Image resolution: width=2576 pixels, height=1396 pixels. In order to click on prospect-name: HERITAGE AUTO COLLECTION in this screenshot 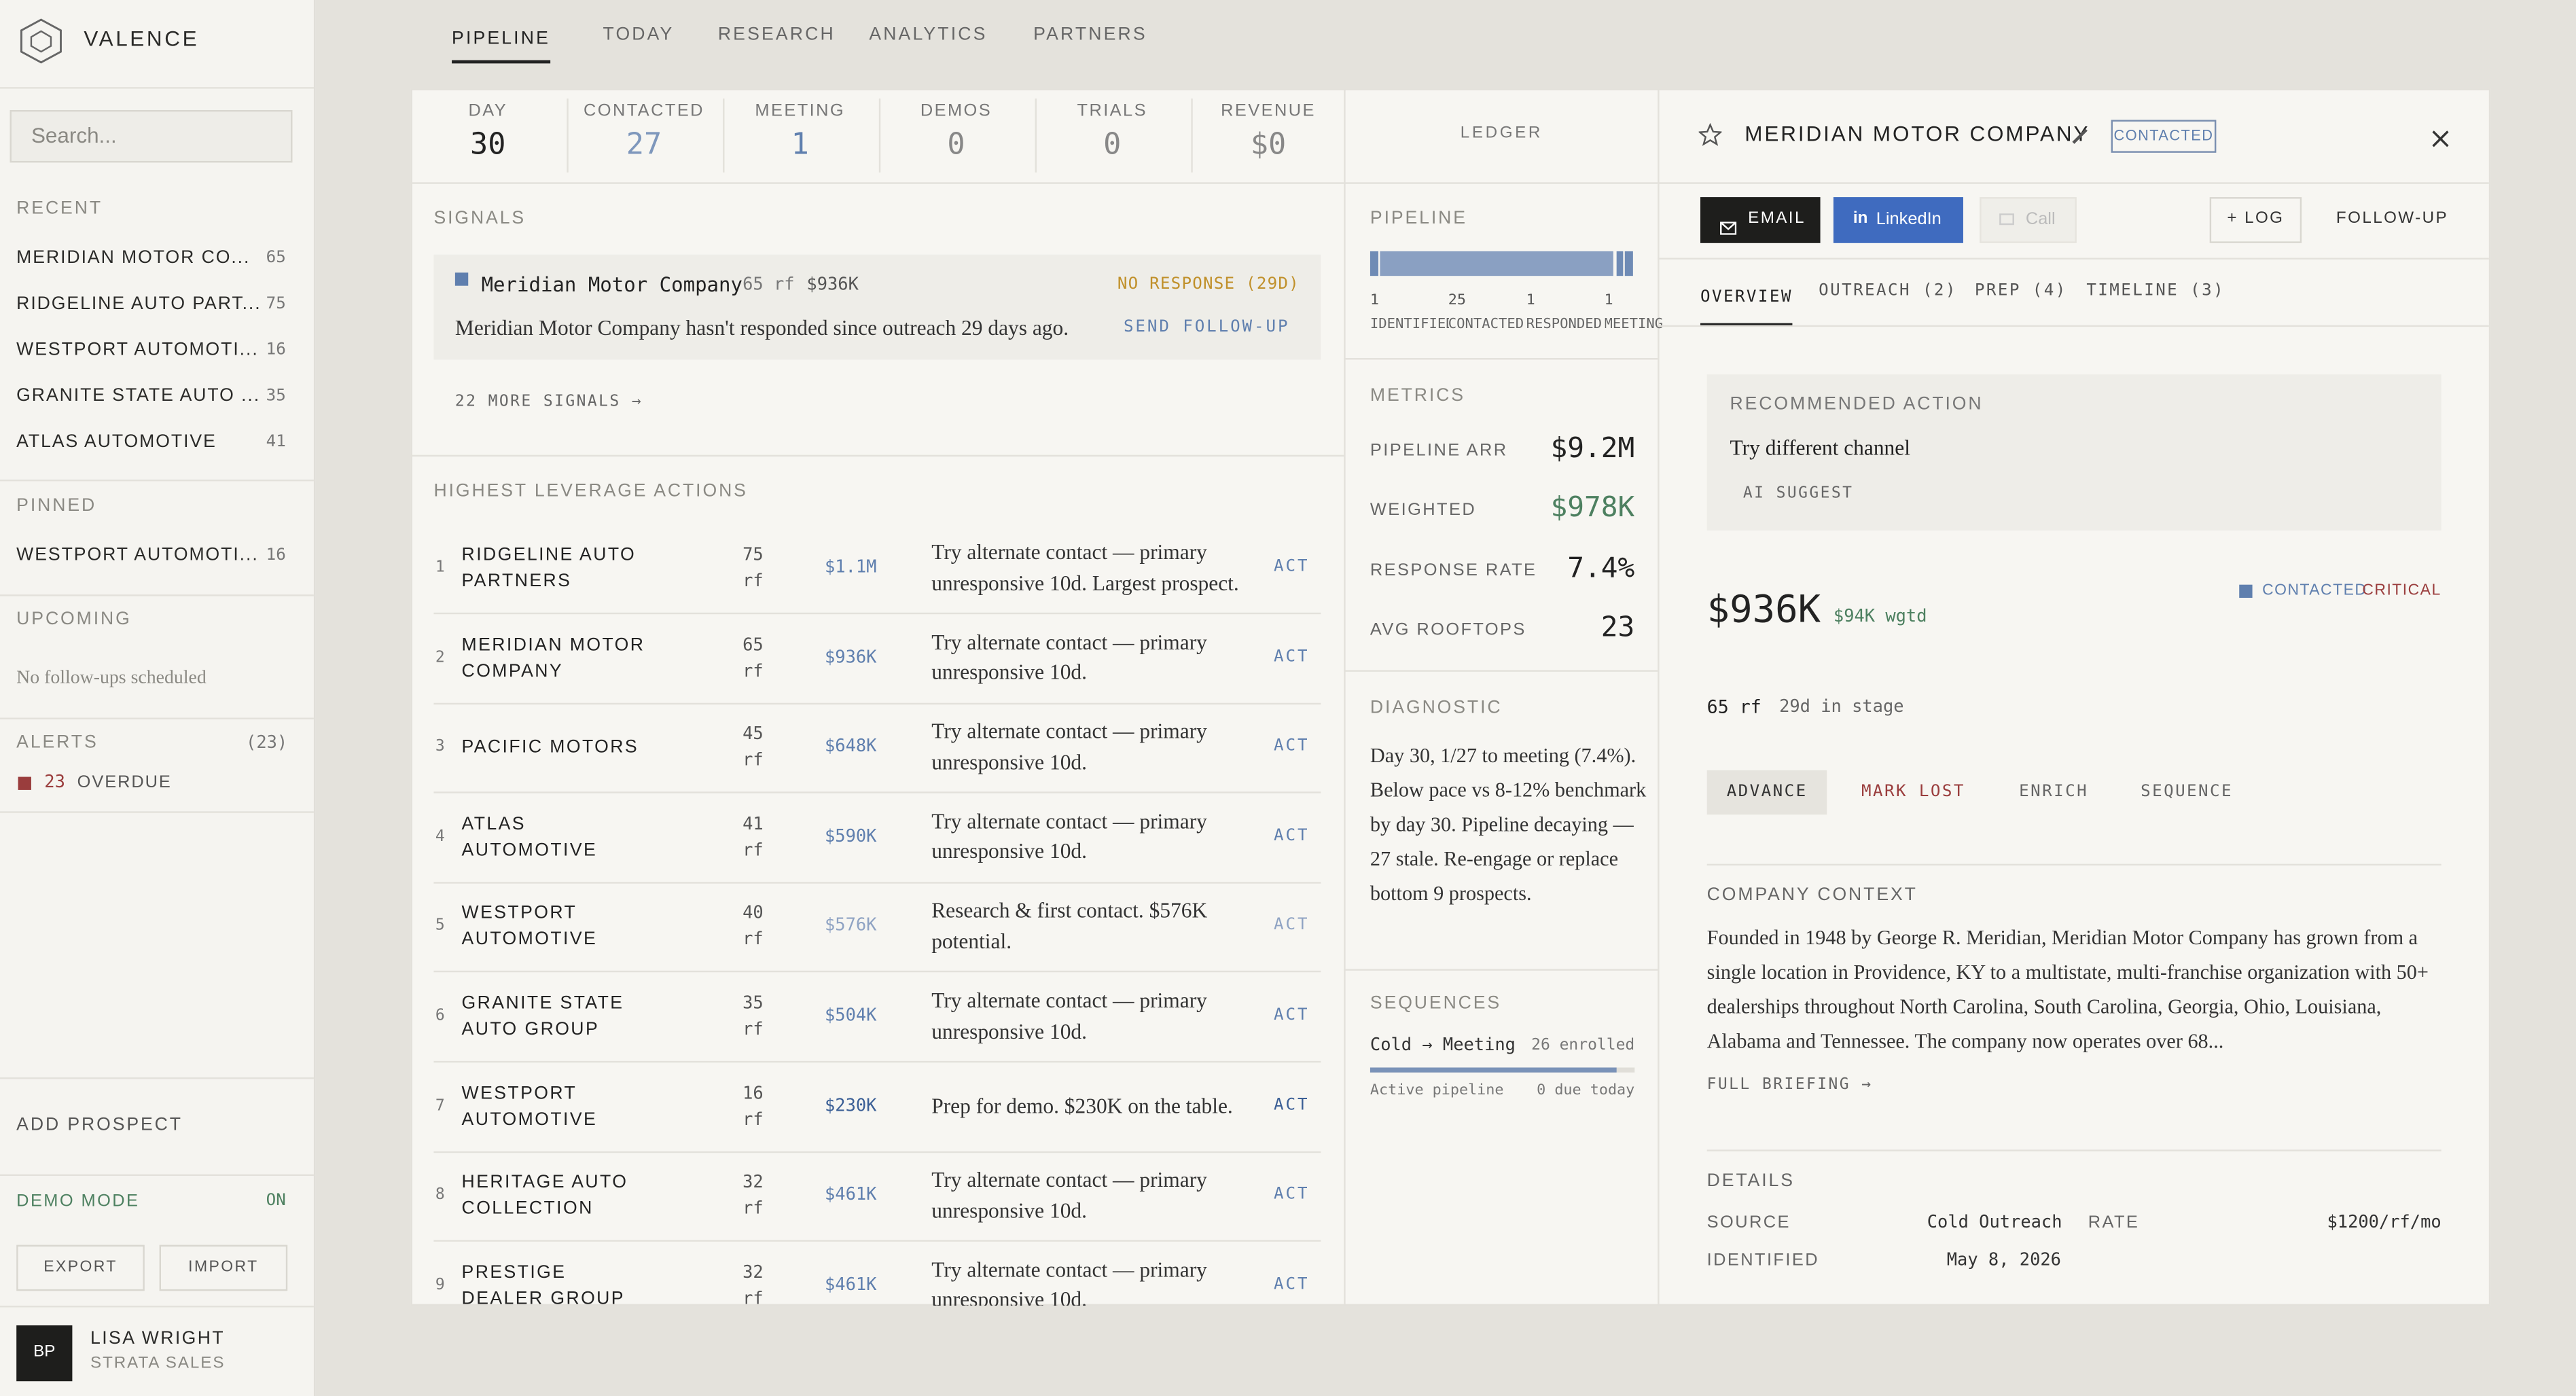, I will do `click(544, 1196)`.